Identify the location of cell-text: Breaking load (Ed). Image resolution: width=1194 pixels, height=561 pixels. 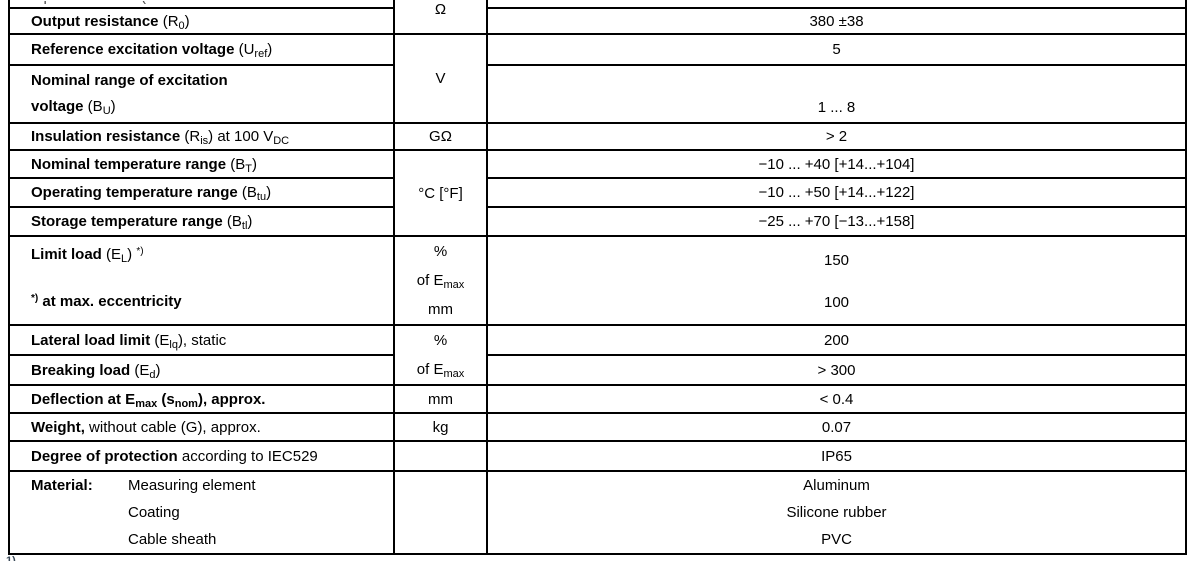
(96, 371).